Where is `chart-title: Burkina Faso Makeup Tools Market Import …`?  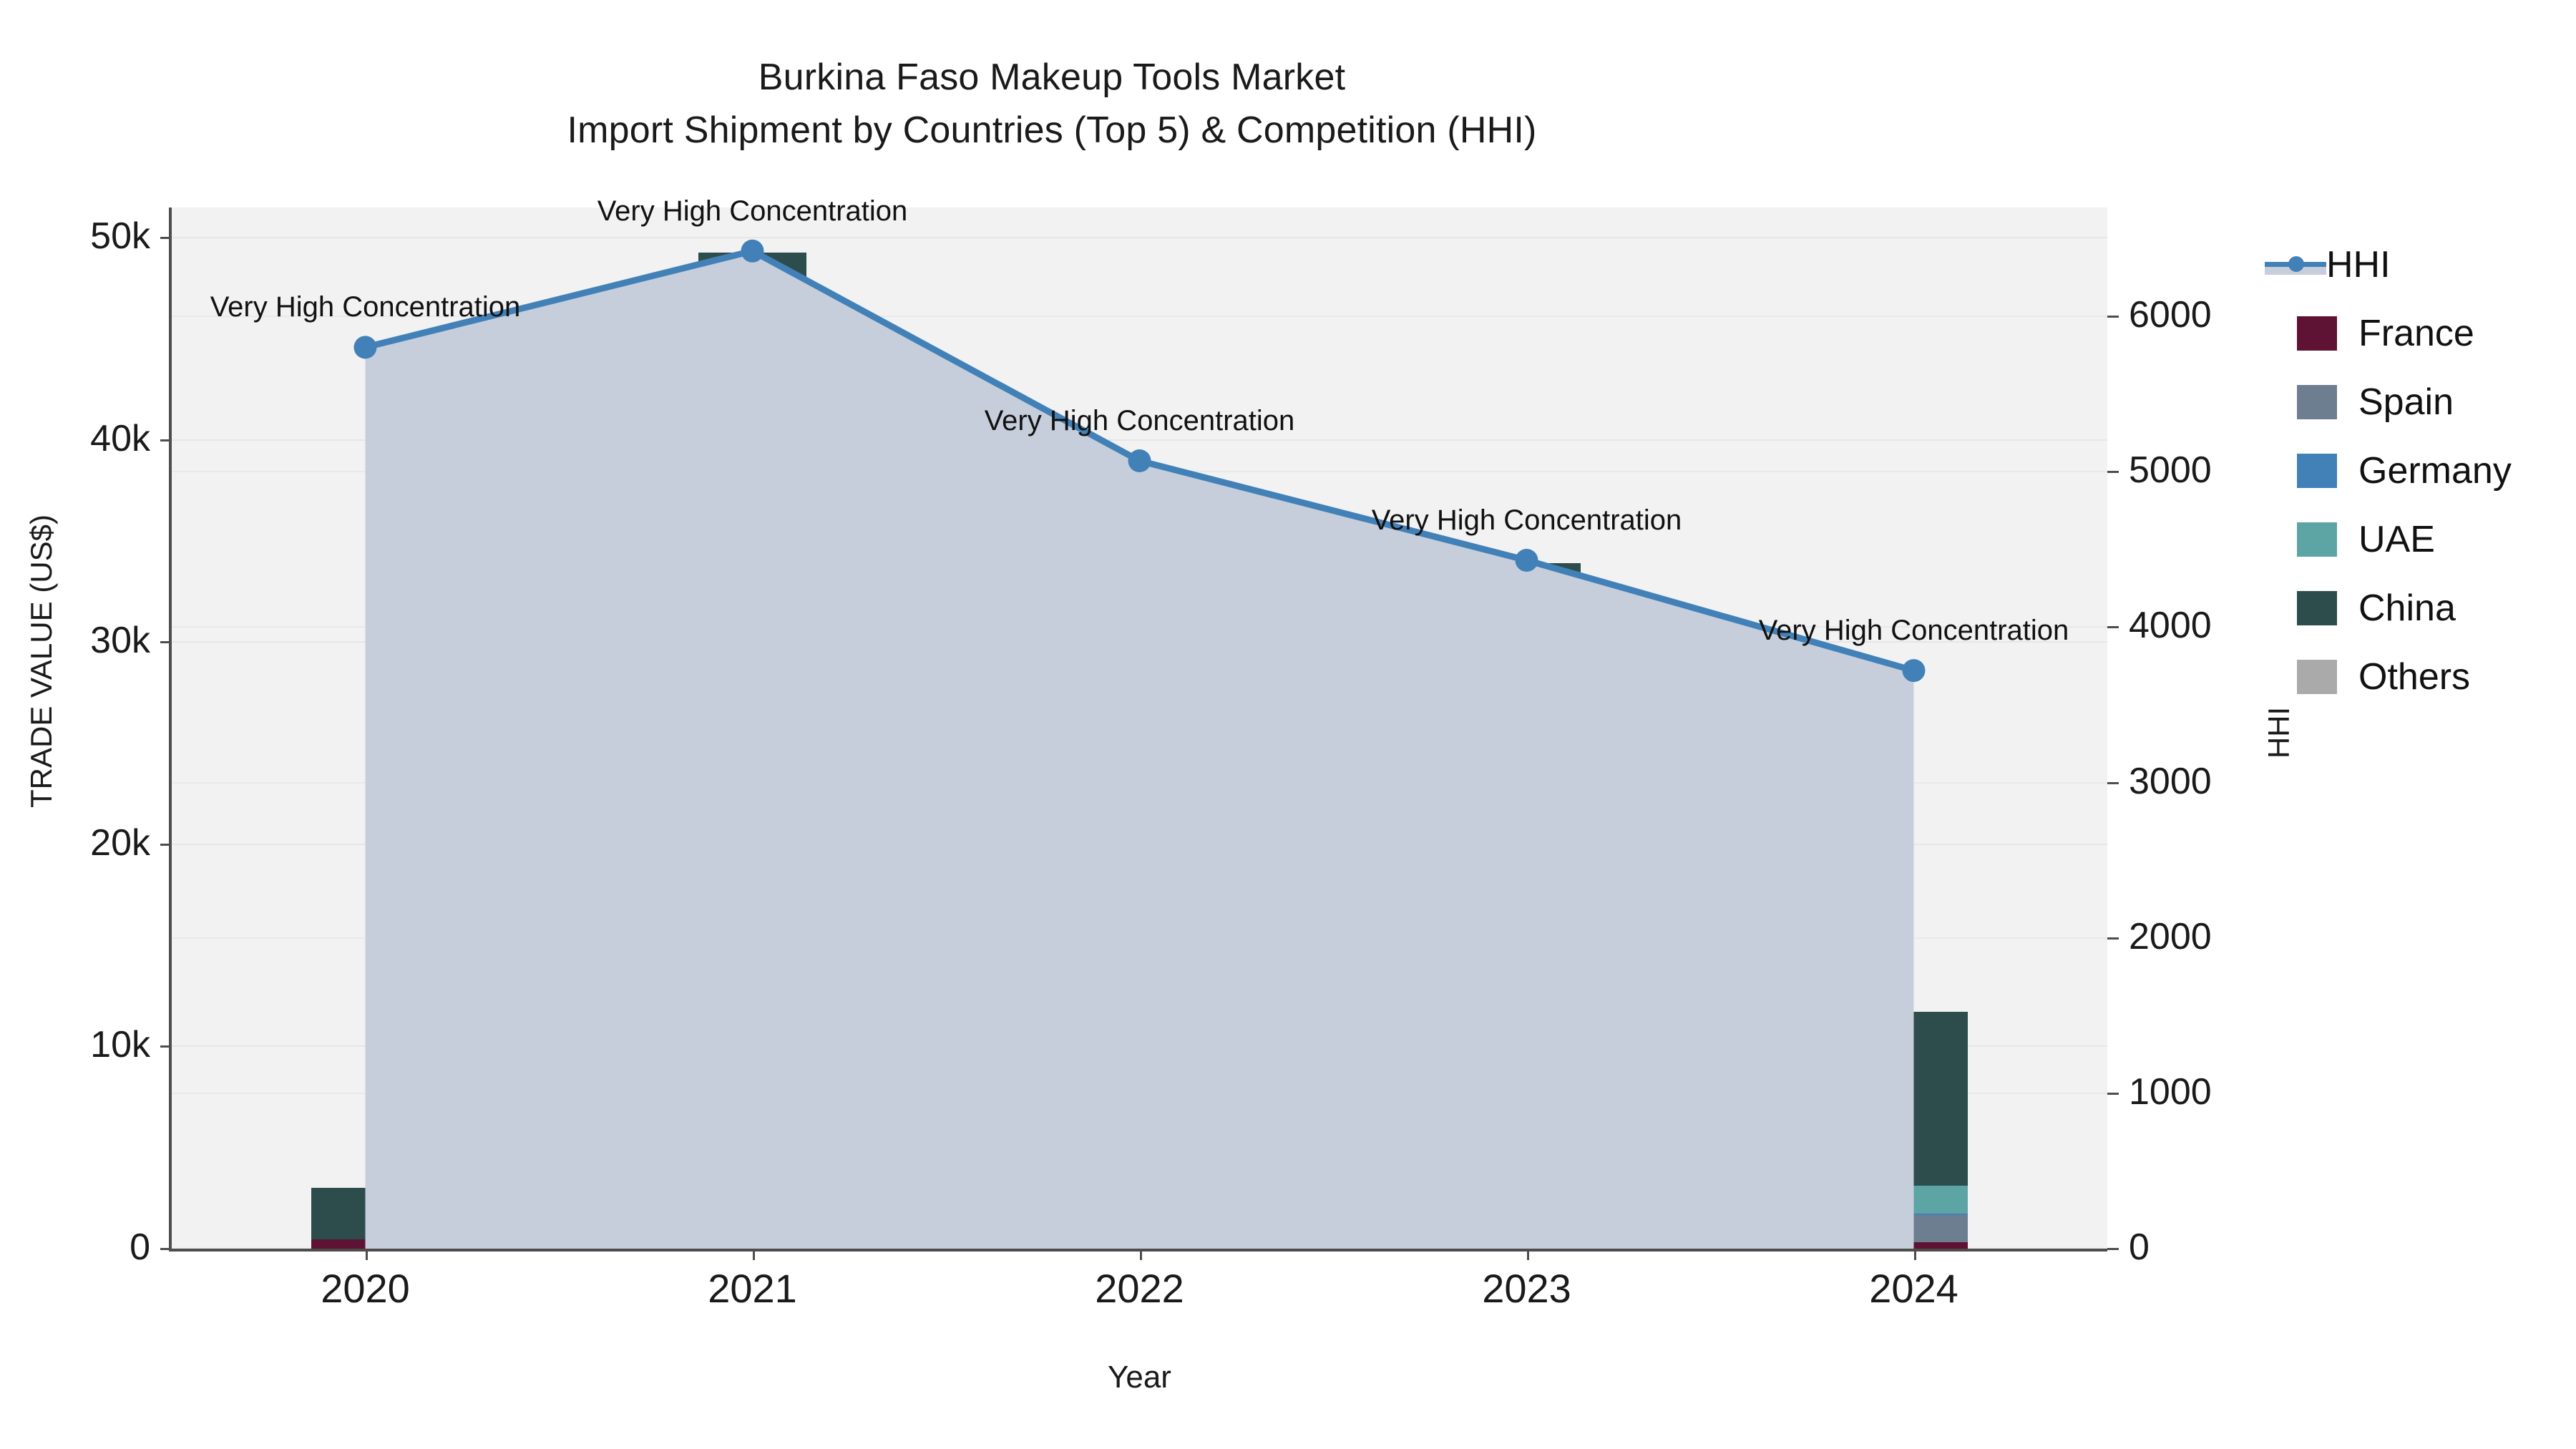 chart-title: Burkina Faso Makeup Tools Market Import … is located at coordinates (1052, 104).